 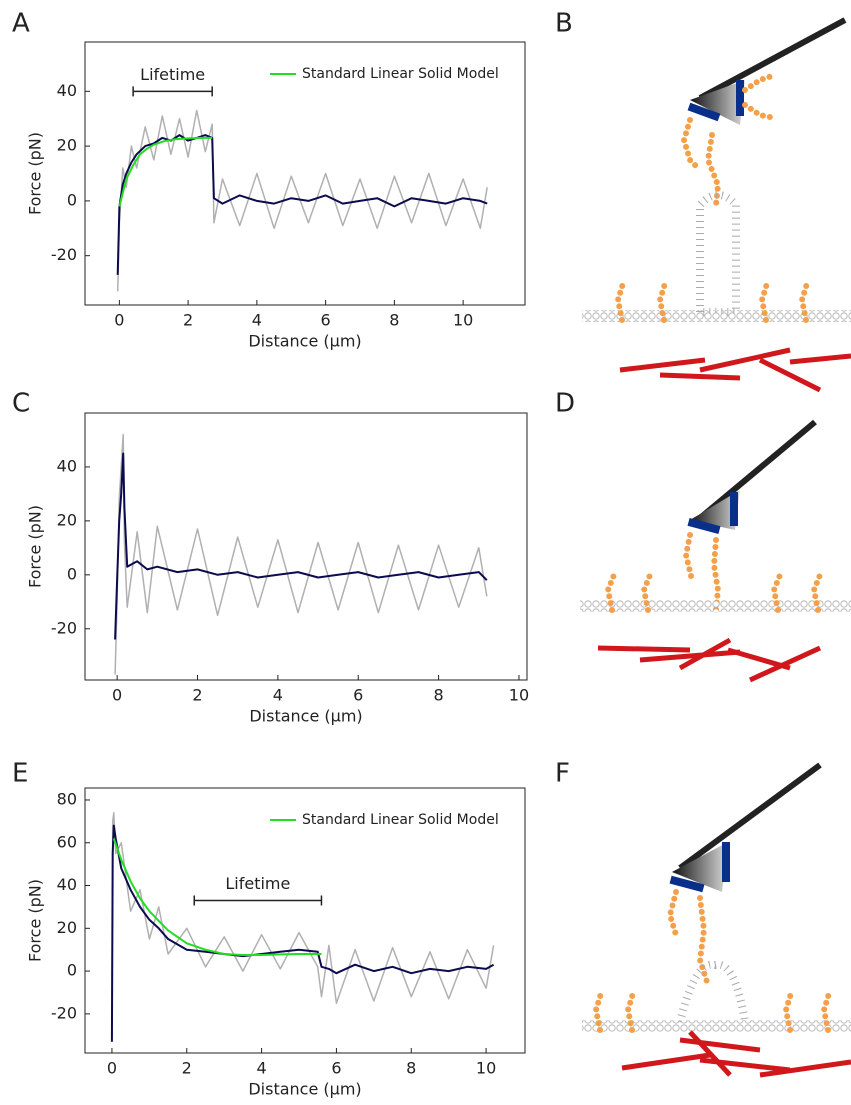 What do you see at coordinates (20, 774) in the screenshot?
I see `panel-label: E` at bounding box center [20, 774].